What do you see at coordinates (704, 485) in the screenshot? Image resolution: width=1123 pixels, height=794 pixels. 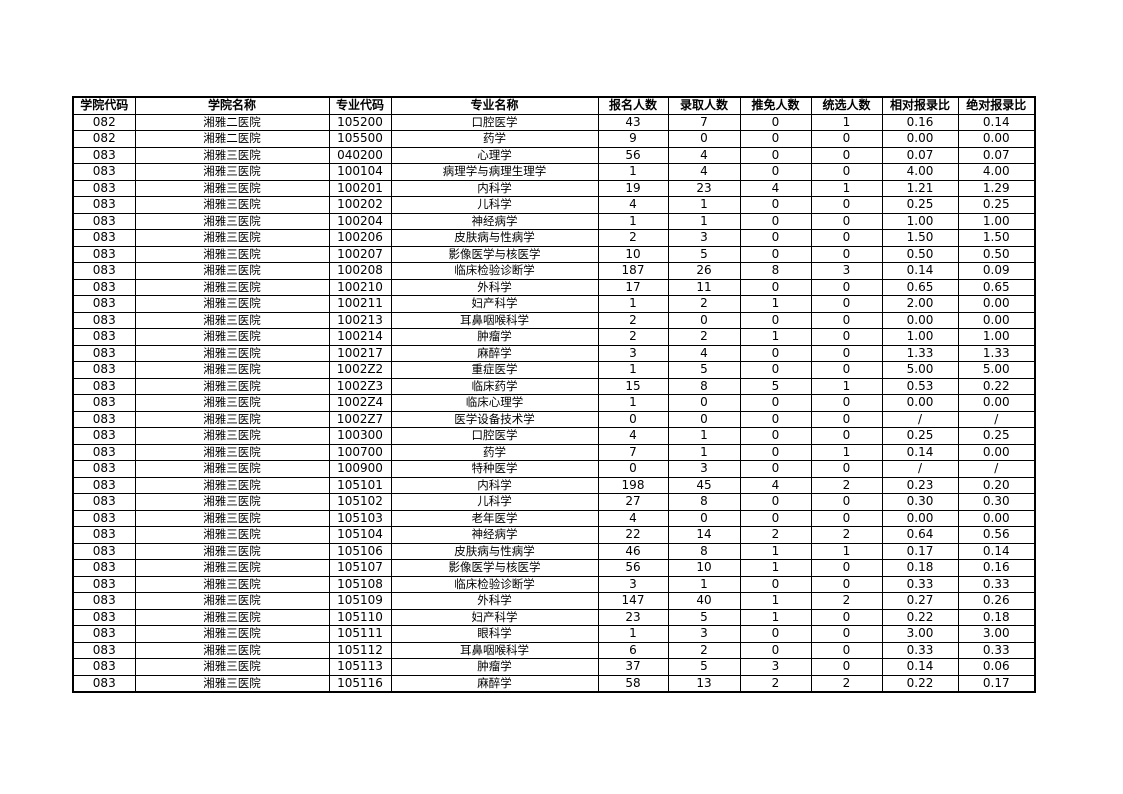 I see `table-cell: 45` at bounding box center [704, 485].